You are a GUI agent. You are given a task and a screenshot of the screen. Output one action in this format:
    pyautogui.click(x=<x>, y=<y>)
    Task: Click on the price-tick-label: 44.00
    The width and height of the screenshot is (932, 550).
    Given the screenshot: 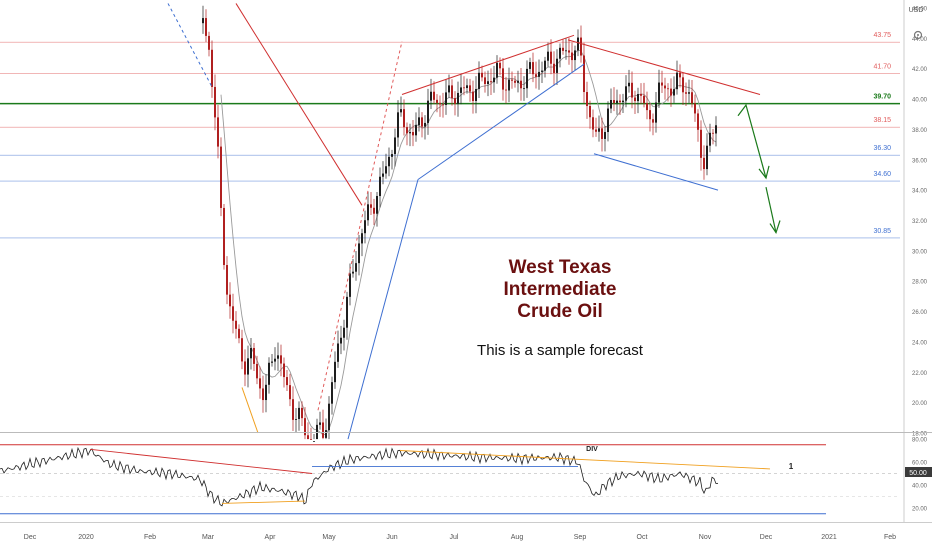 What is the action you would take?
    pyautogui.click(x=920, y=40)
    